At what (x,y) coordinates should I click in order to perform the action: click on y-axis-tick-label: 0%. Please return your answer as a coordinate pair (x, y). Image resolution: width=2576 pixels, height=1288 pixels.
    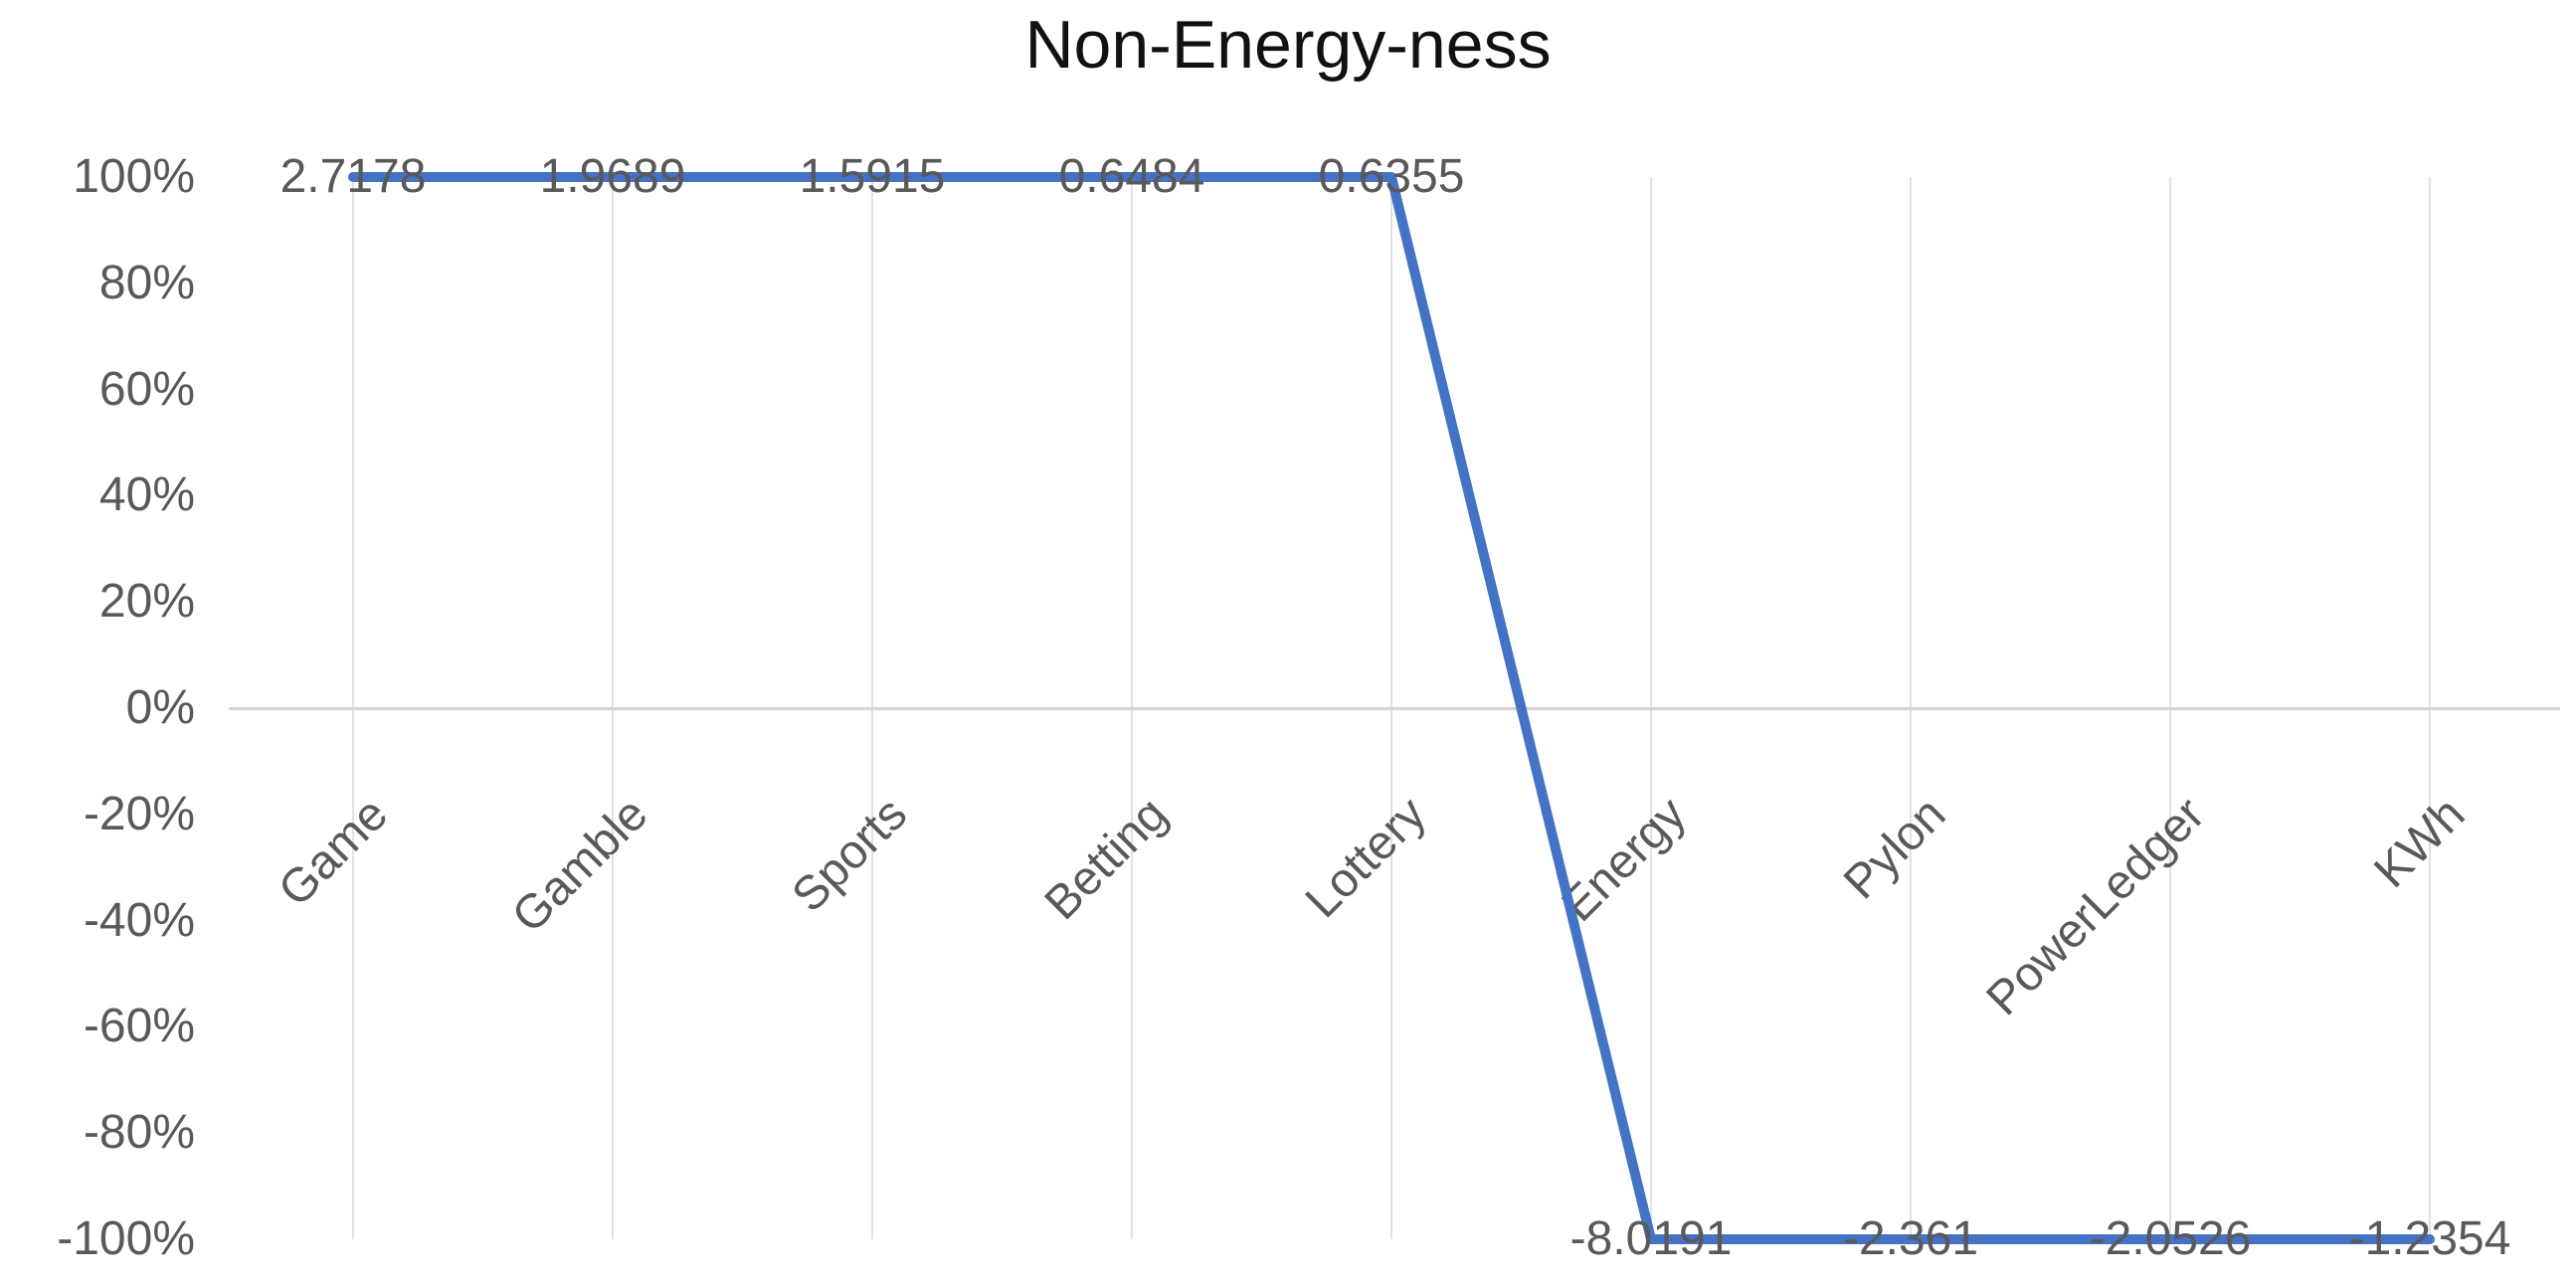
    Looking at the image, I should click on (160, 707).